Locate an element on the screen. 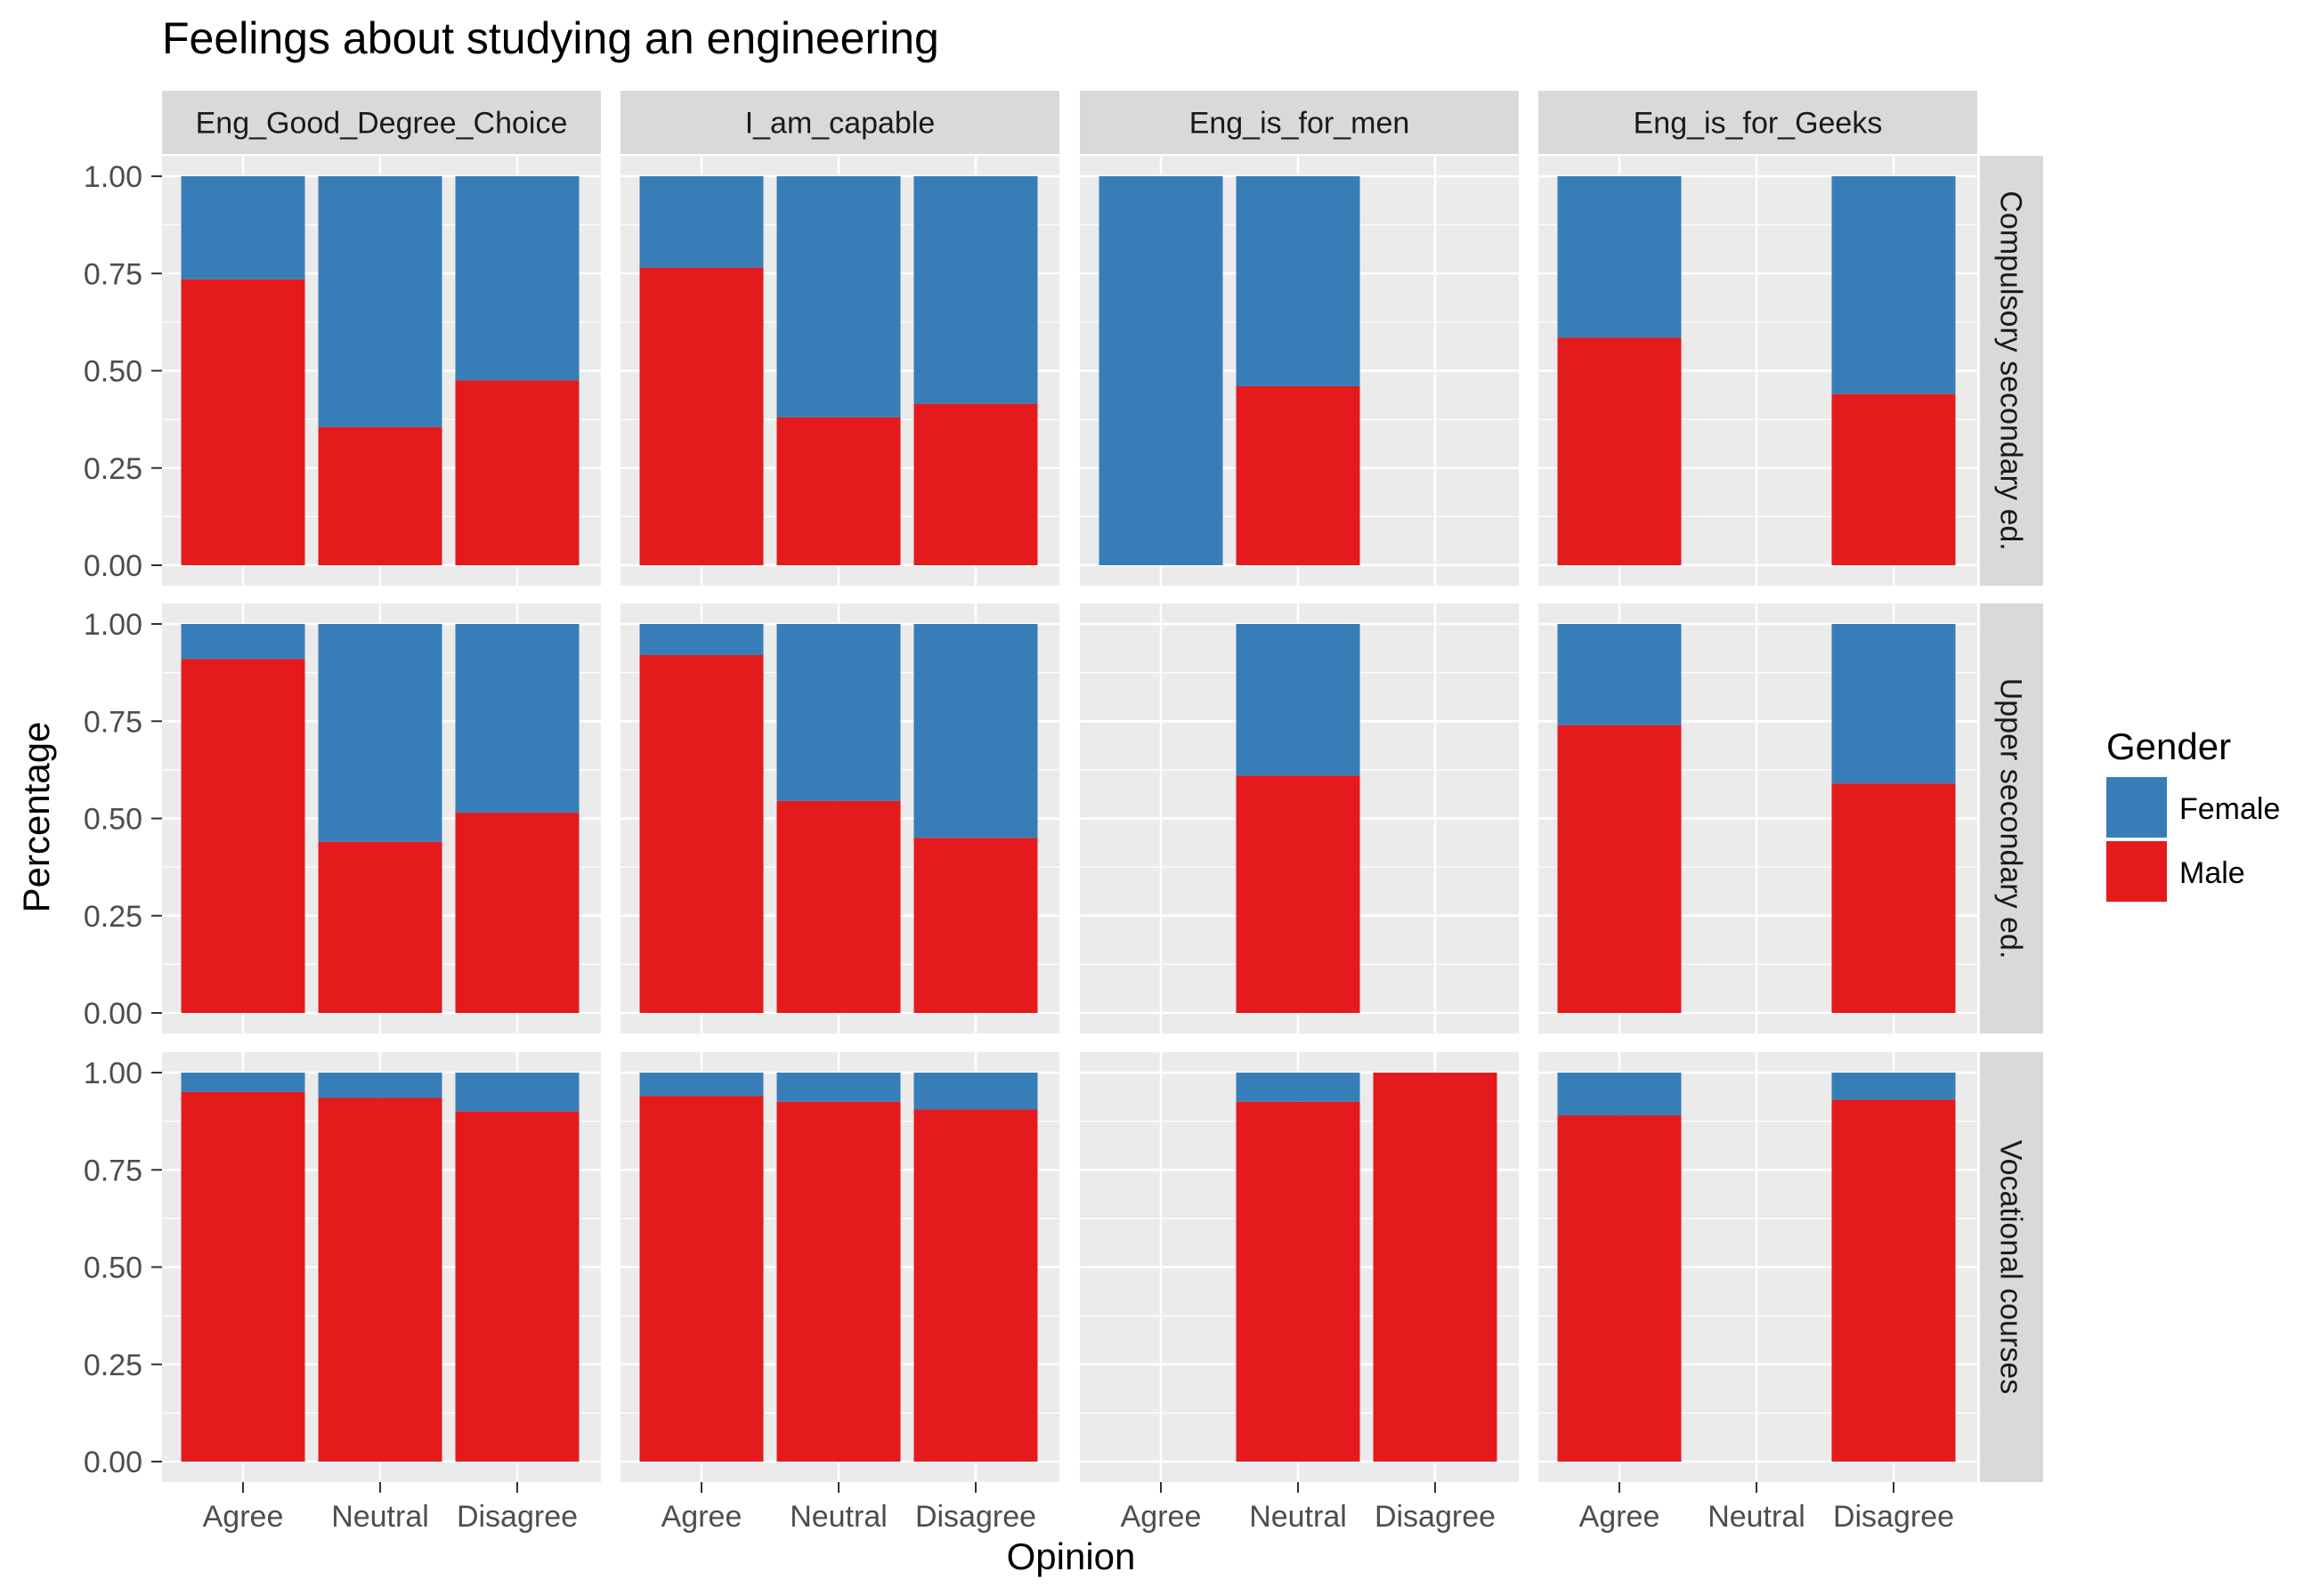 This screenshot has width=2320, height=1596. bar-female-vocational-courses-eng-good-degree-choice-disagree is located at coordinates (517, 1092).